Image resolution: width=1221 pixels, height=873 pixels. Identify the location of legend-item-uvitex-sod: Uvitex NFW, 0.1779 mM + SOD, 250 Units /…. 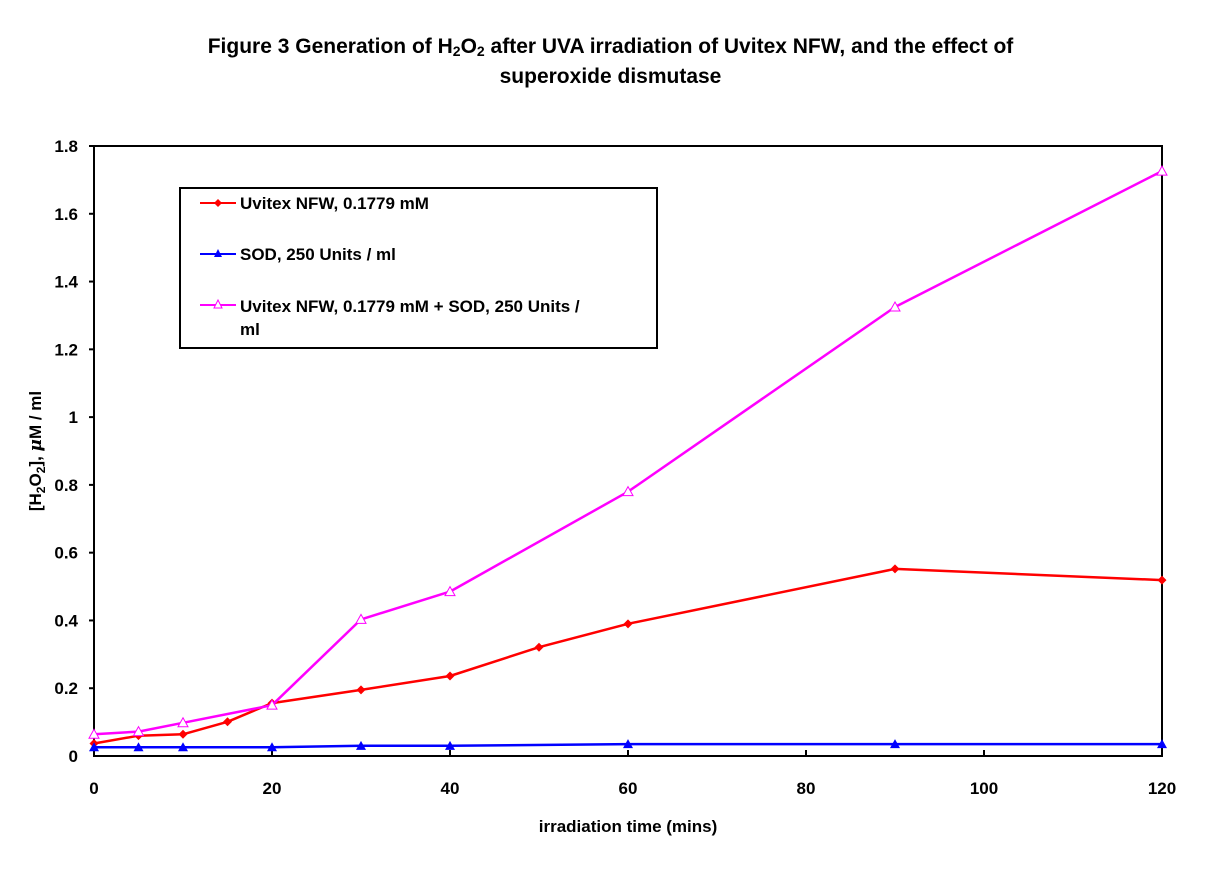
(390, 318).